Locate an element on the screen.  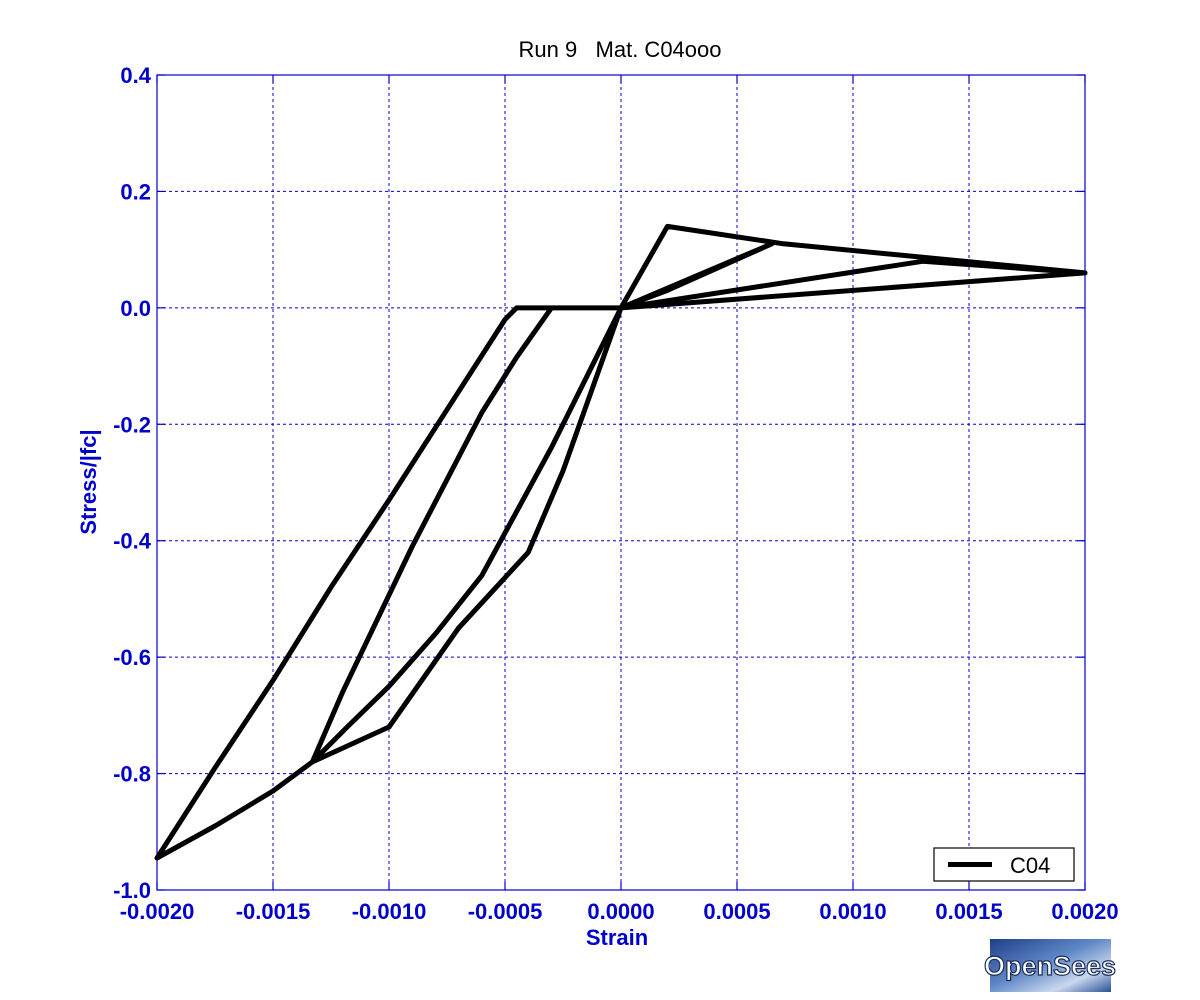
legend: C04 is located at coordinates (1004, 864).